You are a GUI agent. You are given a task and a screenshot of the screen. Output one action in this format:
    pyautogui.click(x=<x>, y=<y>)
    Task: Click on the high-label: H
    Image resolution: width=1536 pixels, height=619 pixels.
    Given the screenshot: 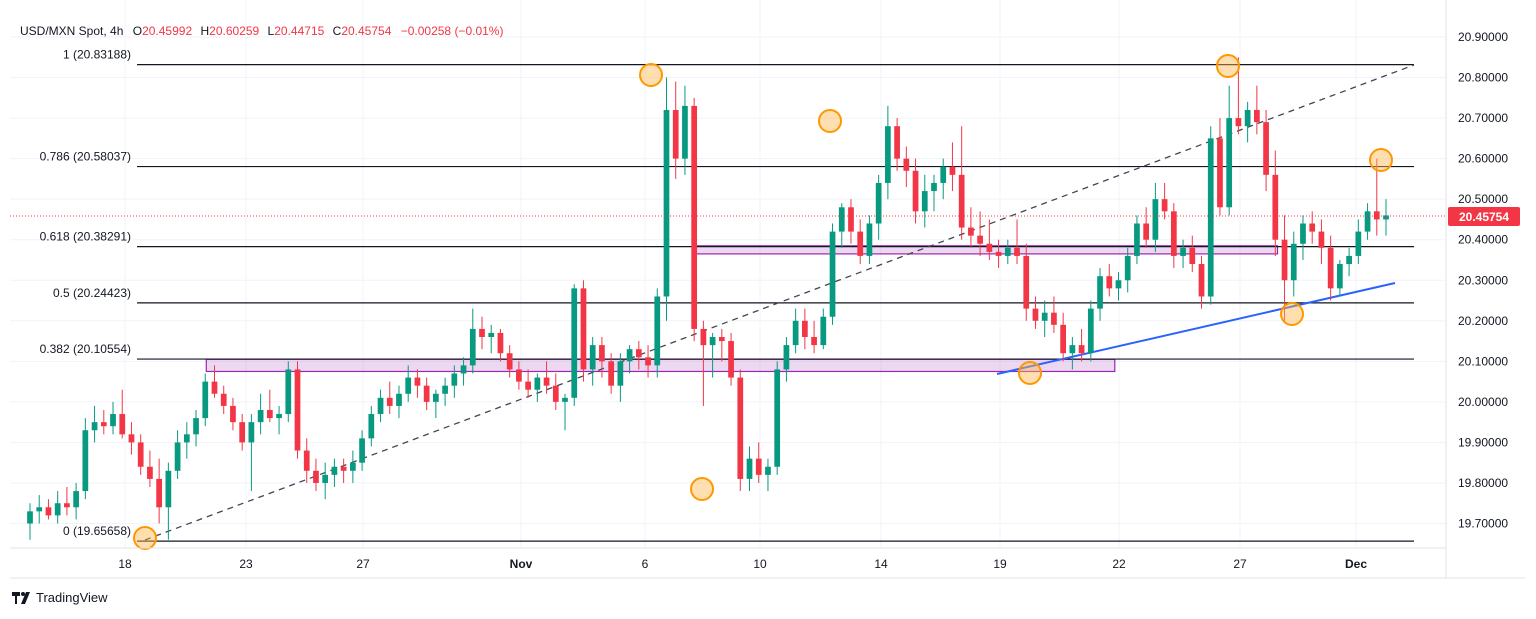 What is the action you would take?
    pyautogui.click(x=204, y=31)
    